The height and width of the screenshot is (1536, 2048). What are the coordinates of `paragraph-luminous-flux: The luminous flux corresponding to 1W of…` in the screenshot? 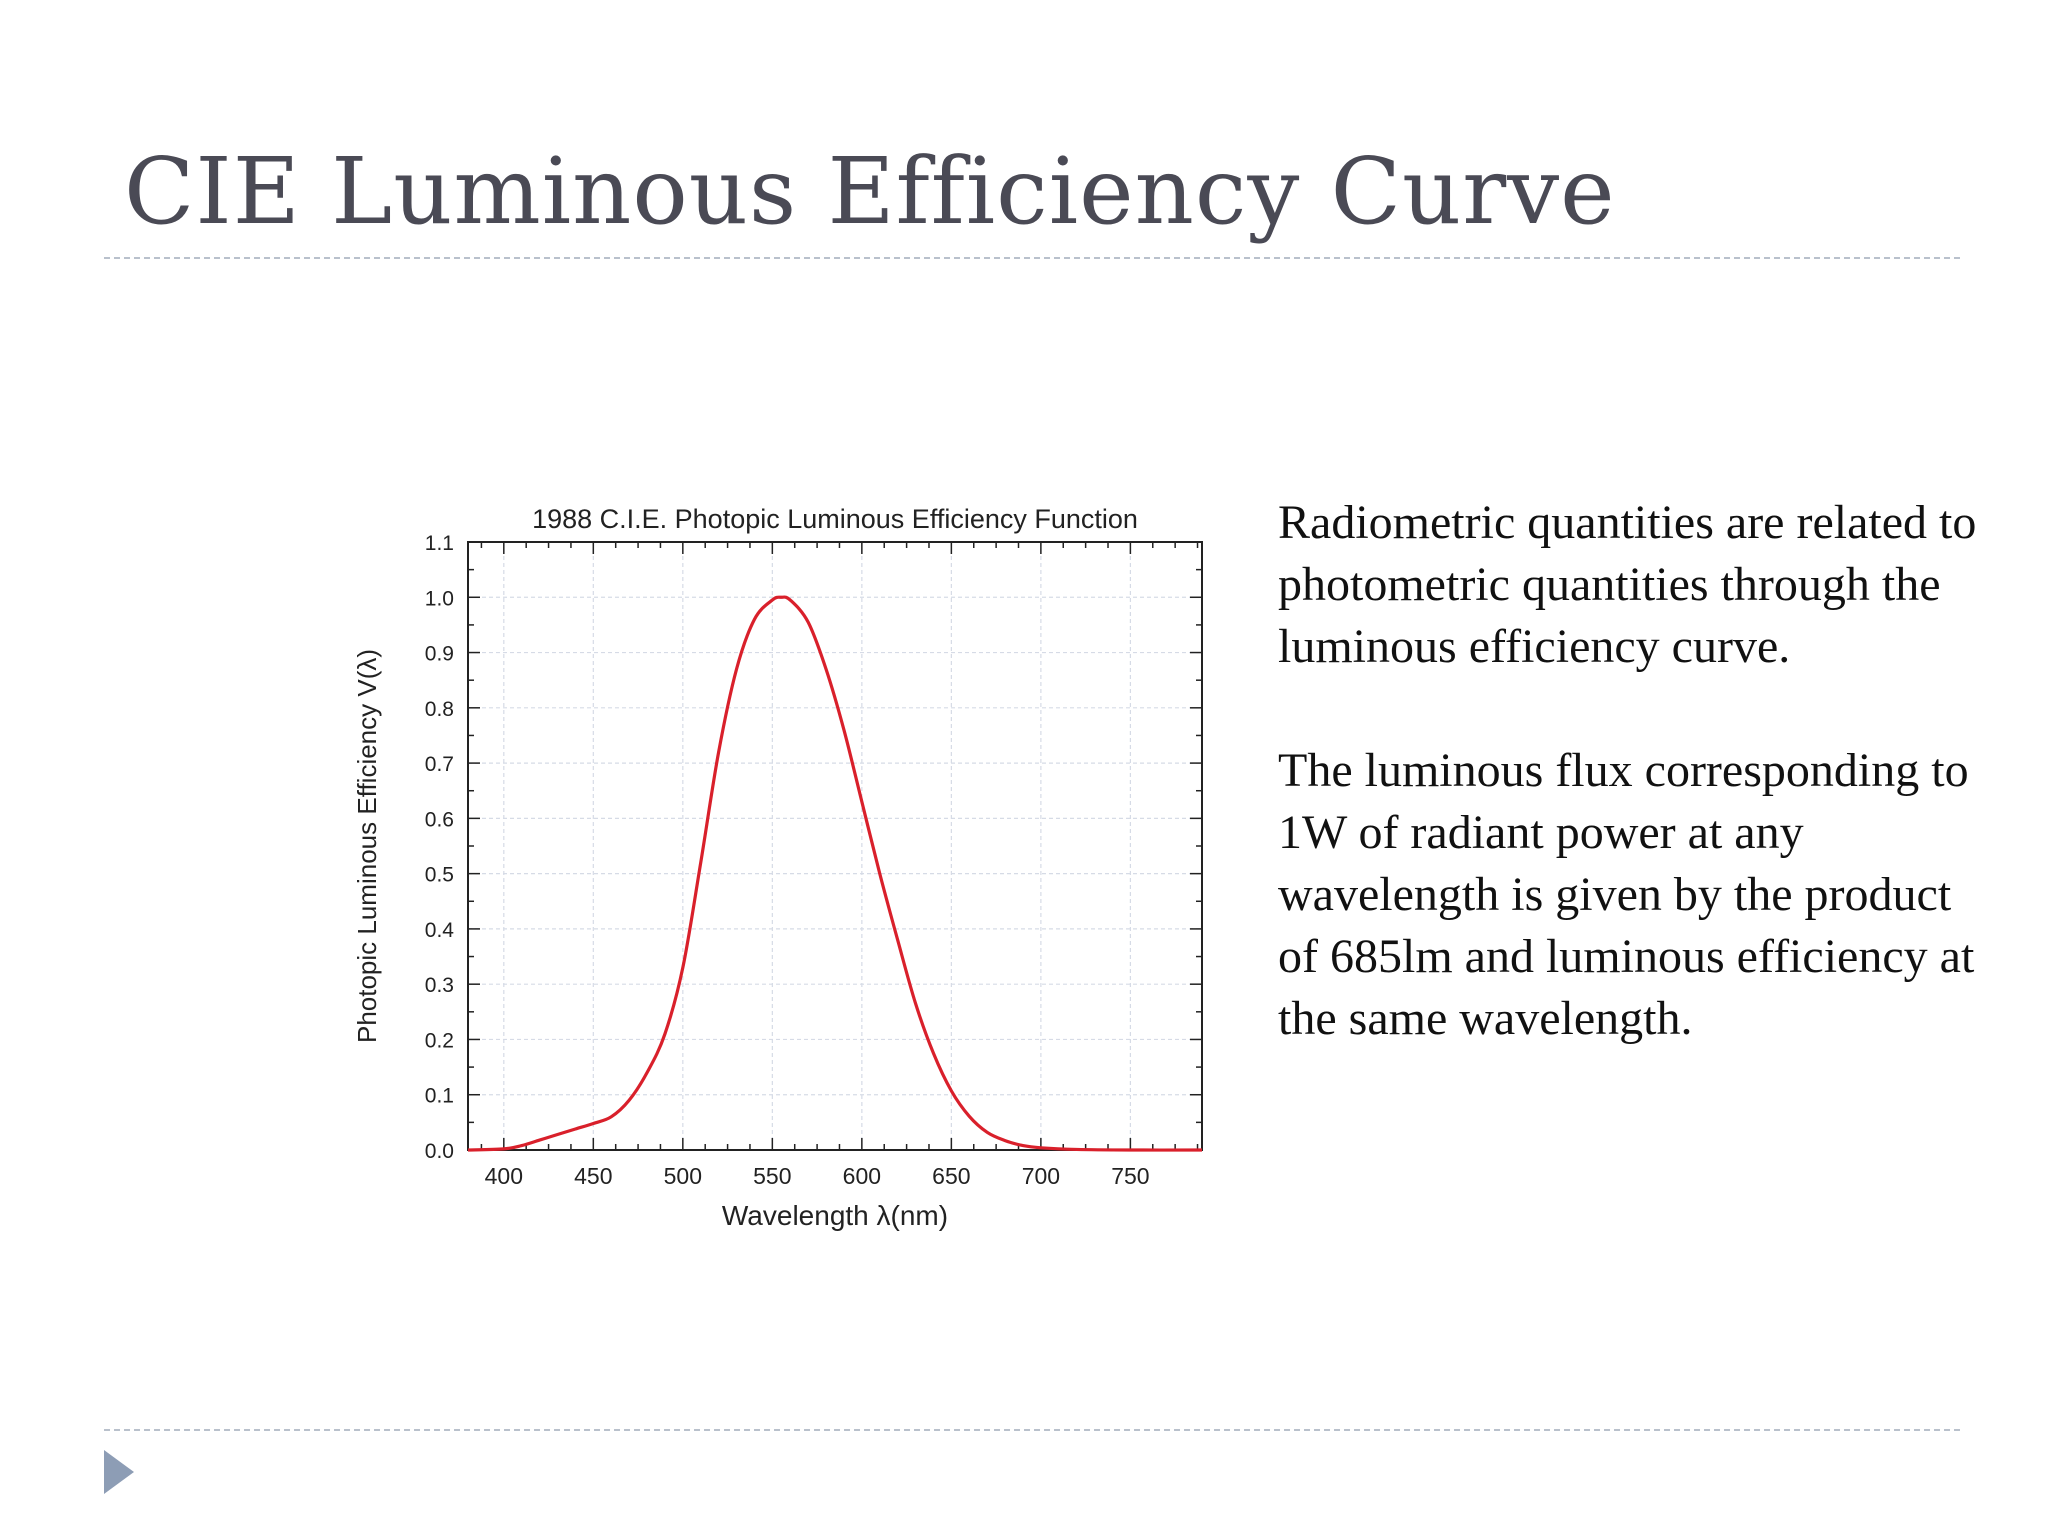 It's located at (1626, 894).